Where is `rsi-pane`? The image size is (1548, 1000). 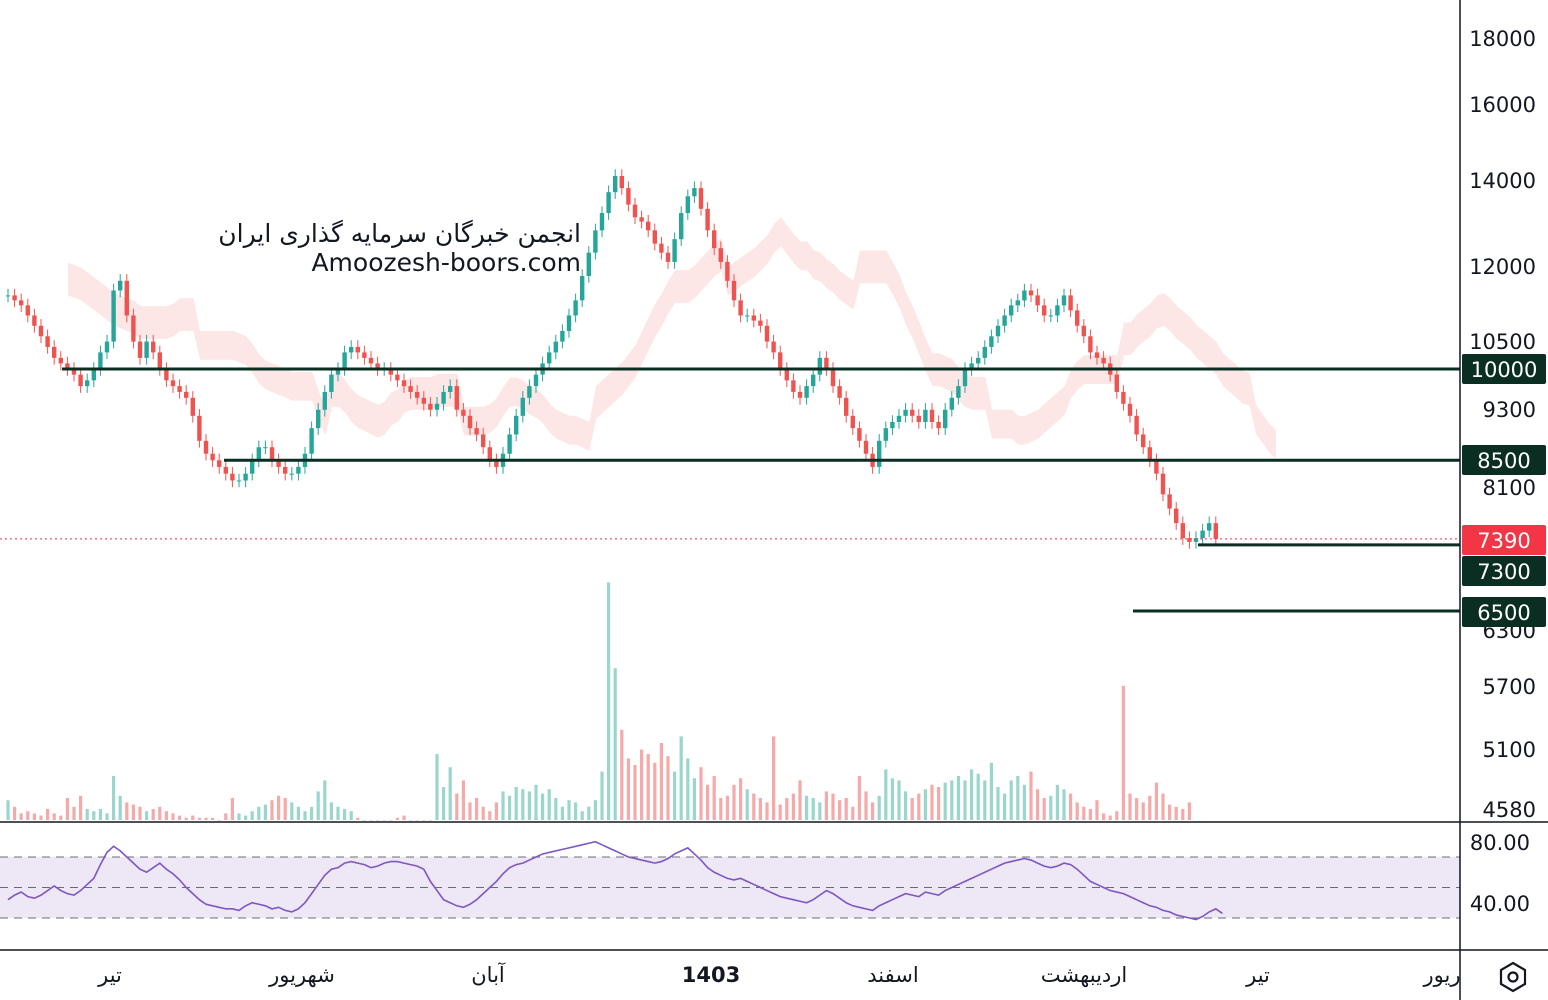 rsi-pane is located at coordinates (774, 886).